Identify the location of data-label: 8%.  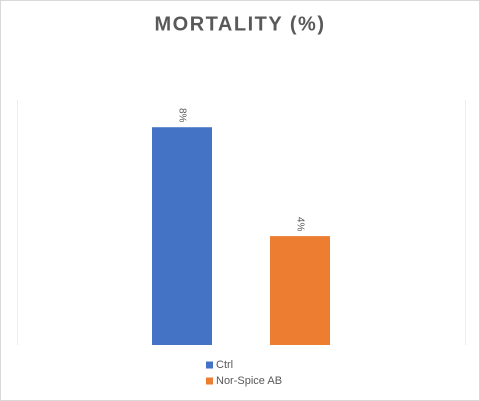
(181, 115).